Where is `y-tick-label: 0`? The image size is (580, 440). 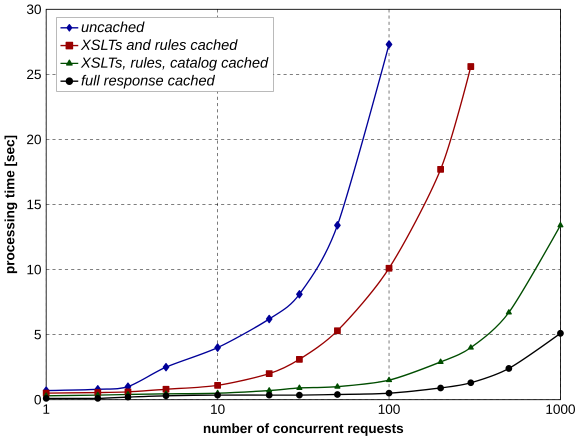 y-tick-label: 0 is located at coordinates (37, 399).